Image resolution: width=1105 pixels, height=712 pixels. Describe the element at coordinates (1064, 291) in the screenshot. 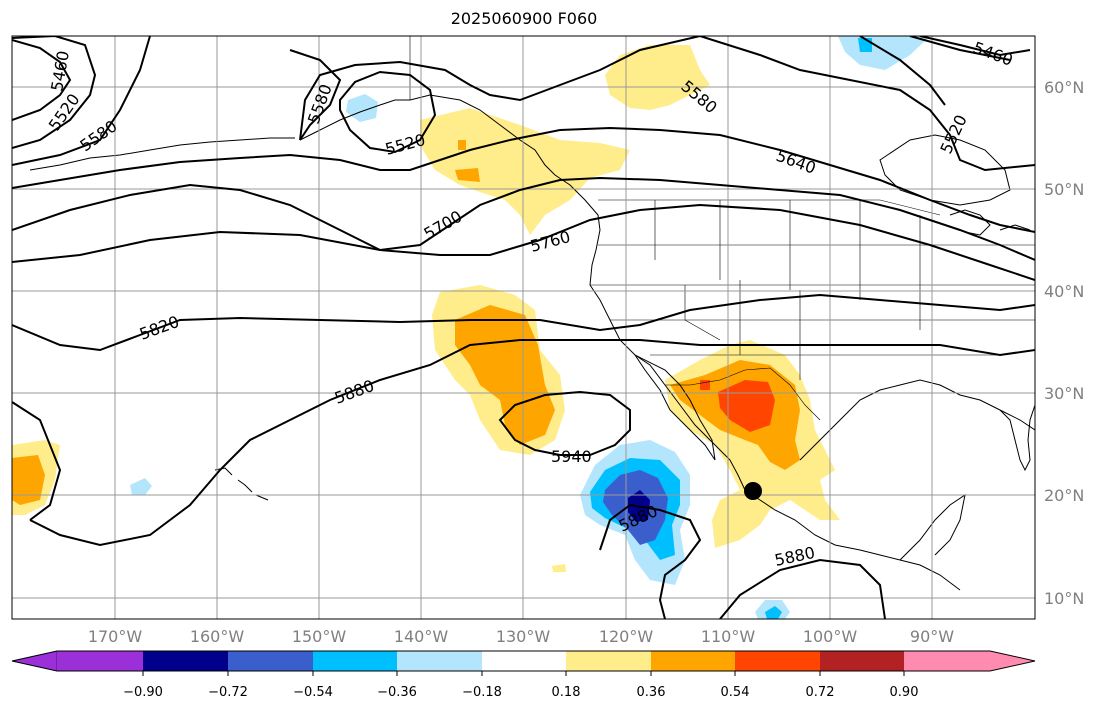

I see `lat-label: 40°N` at that location.